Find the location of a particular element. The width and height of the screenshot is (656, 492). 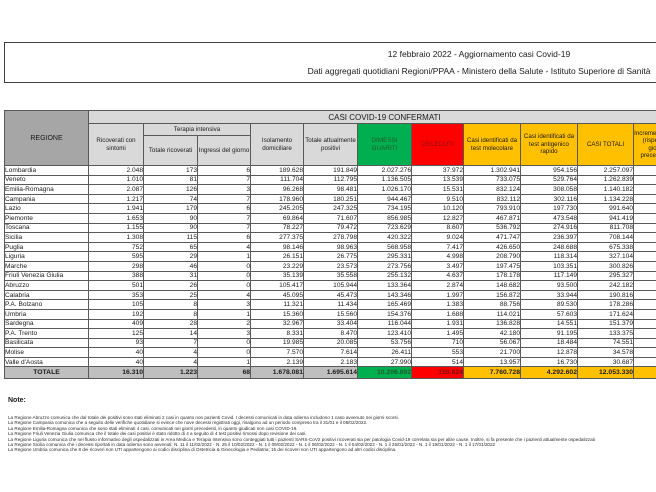

value-cell: 32.967 is located at coordinates (277, 324).